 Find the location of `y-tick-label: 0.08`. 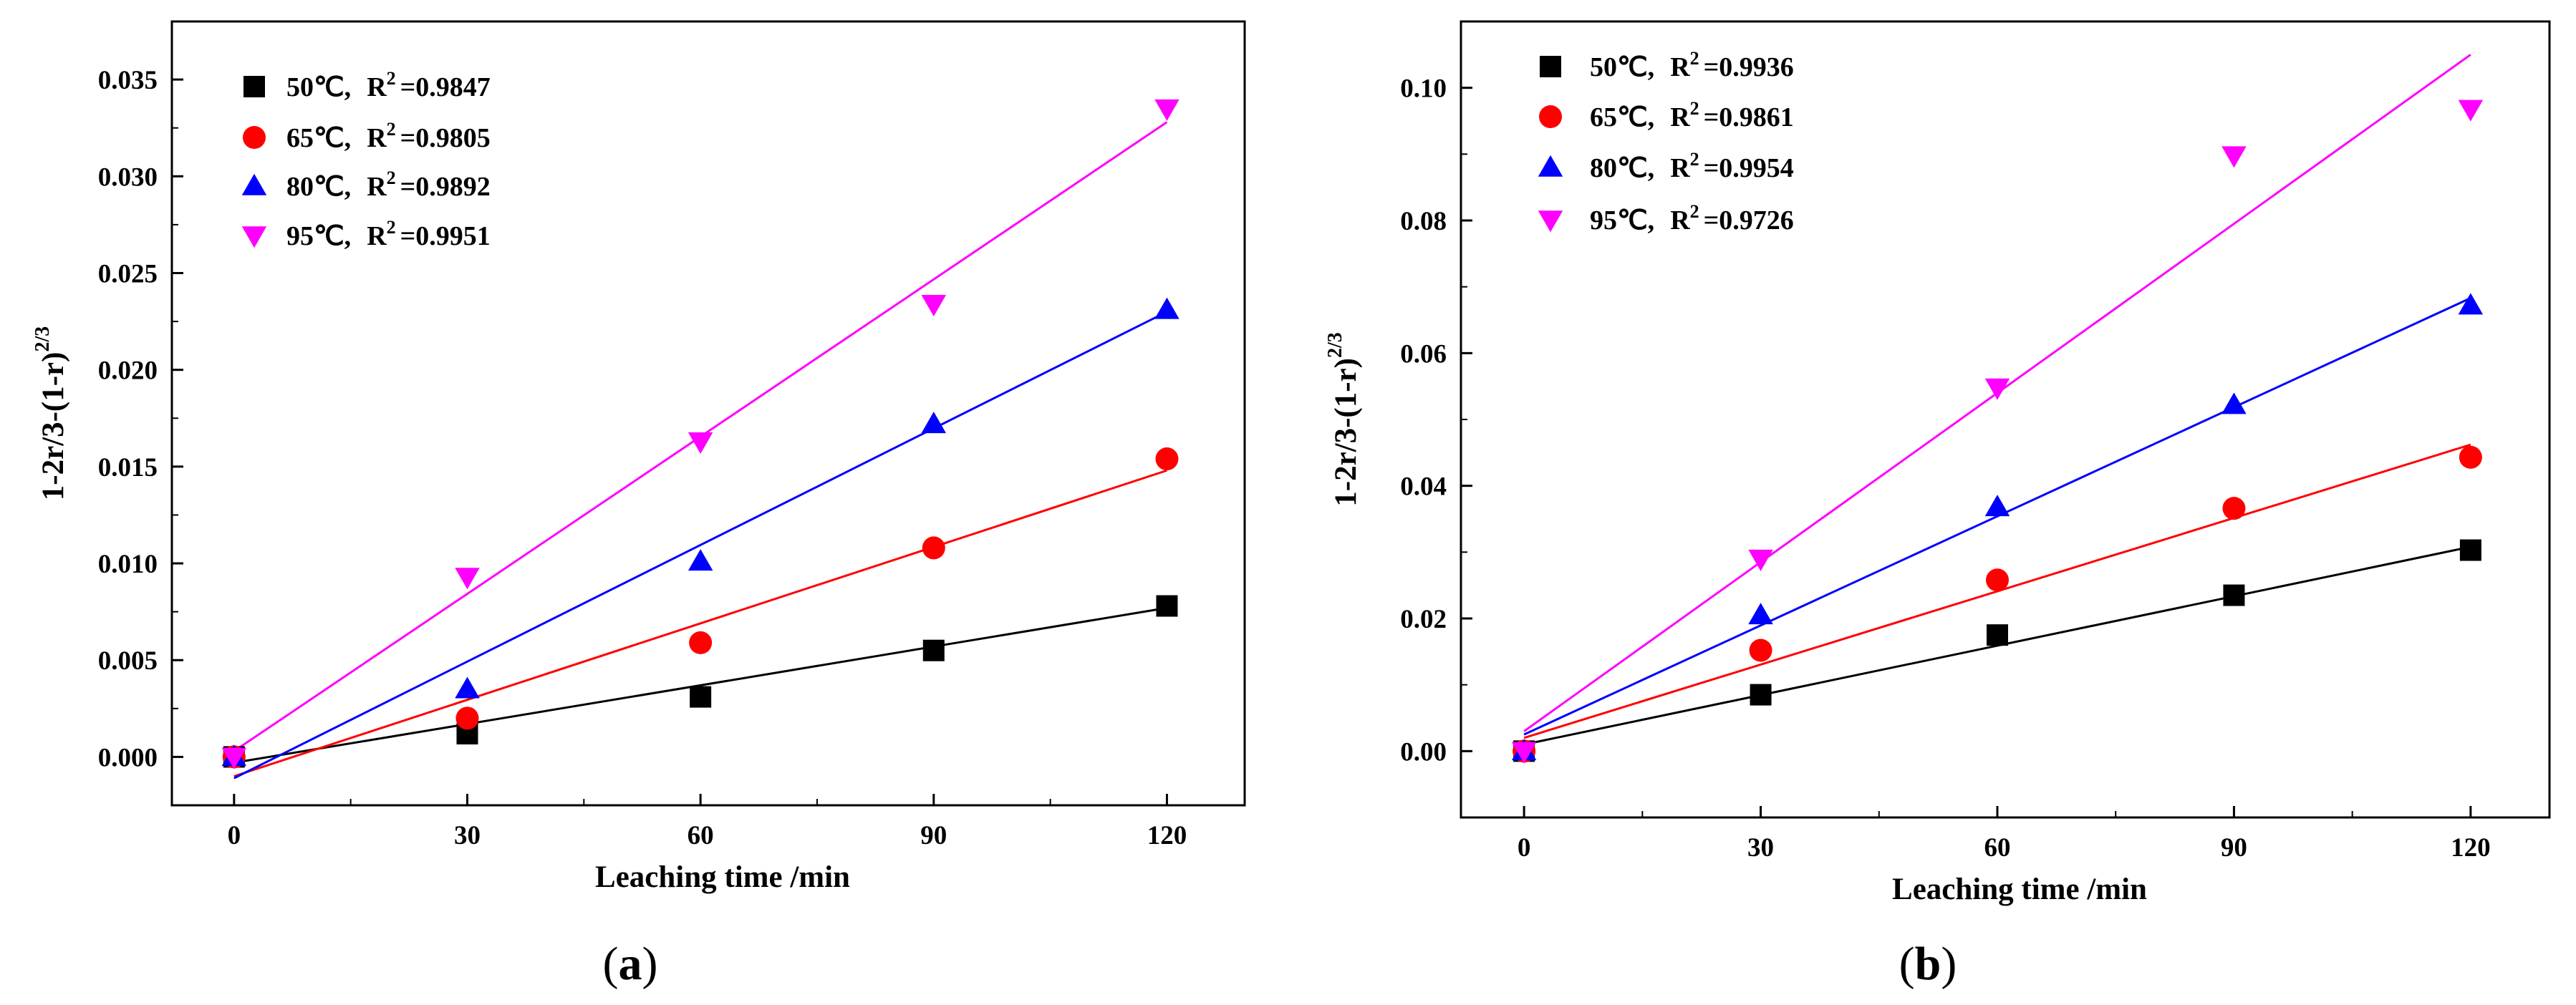

y-tick-label: 0.08 is located at coordinates (1423, 221).